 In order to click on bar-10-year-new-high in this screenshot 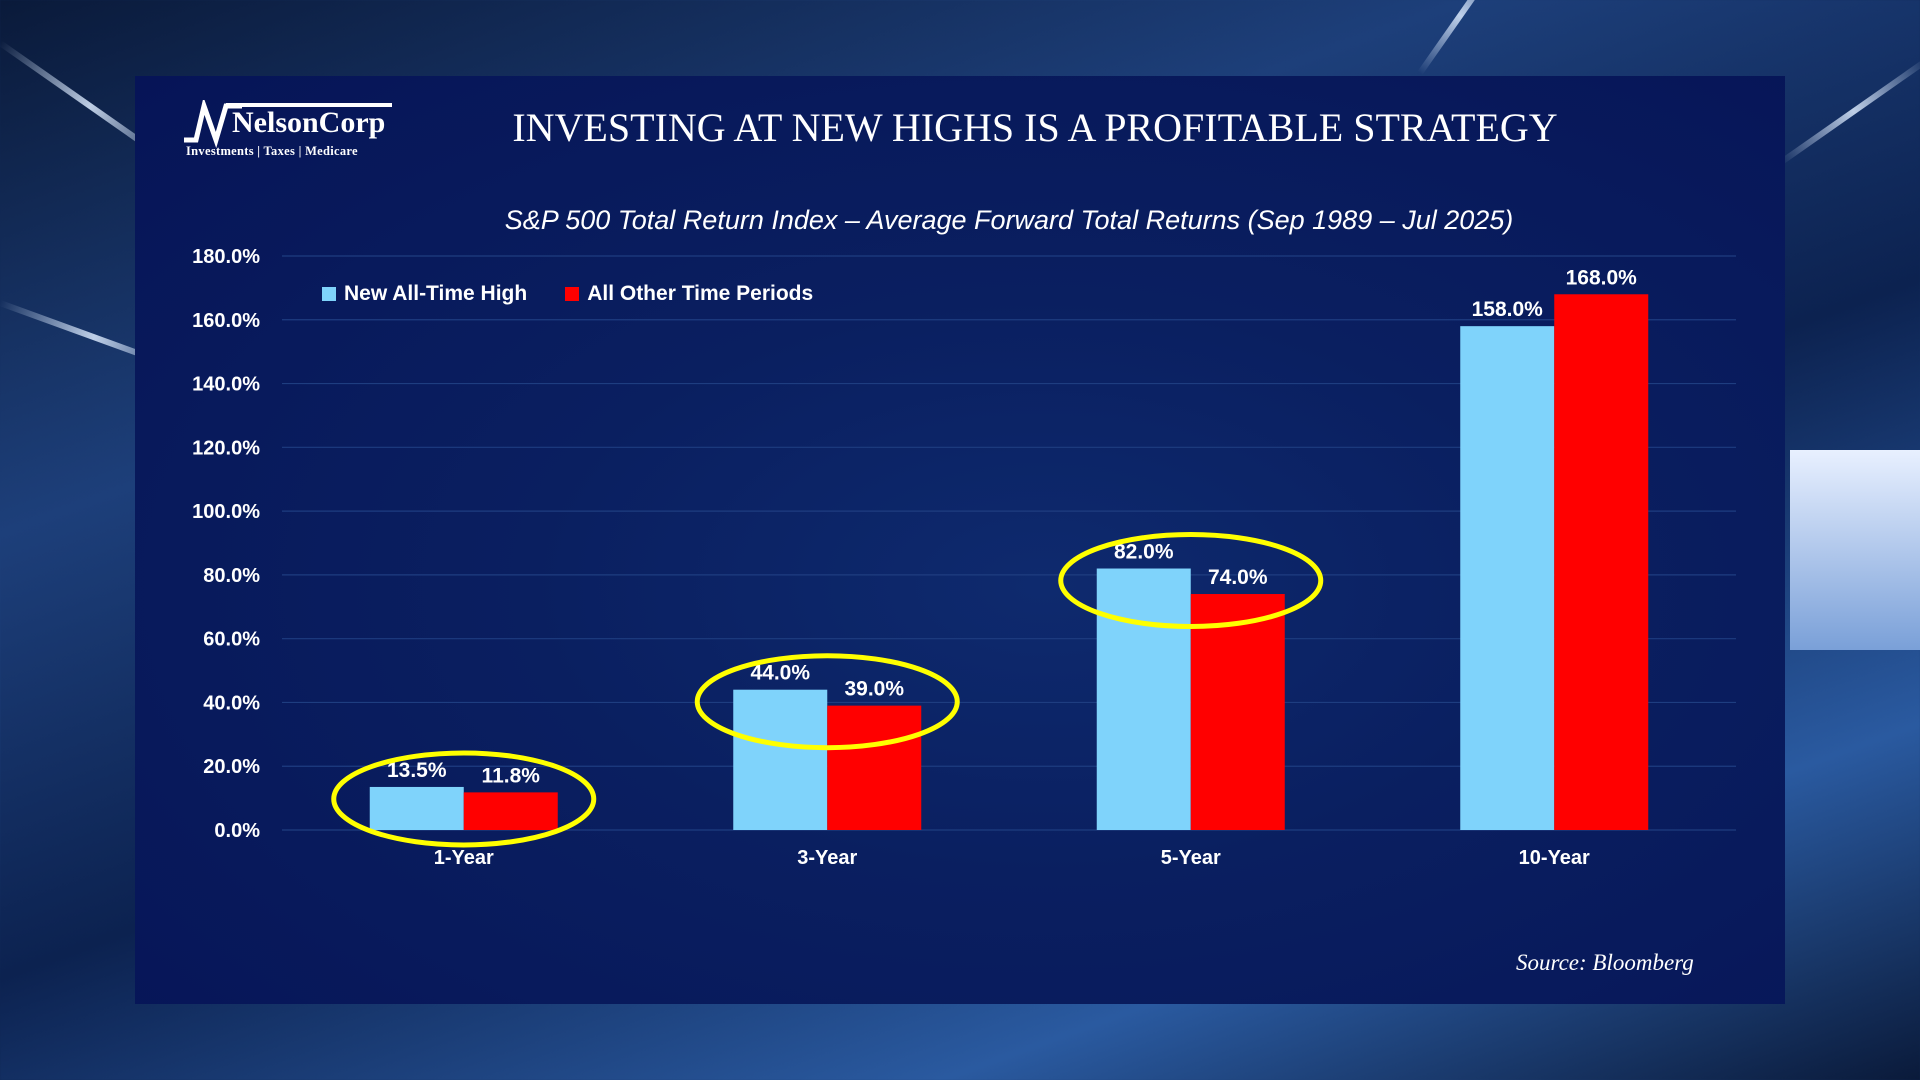, I will do `click(1507, 578)`.